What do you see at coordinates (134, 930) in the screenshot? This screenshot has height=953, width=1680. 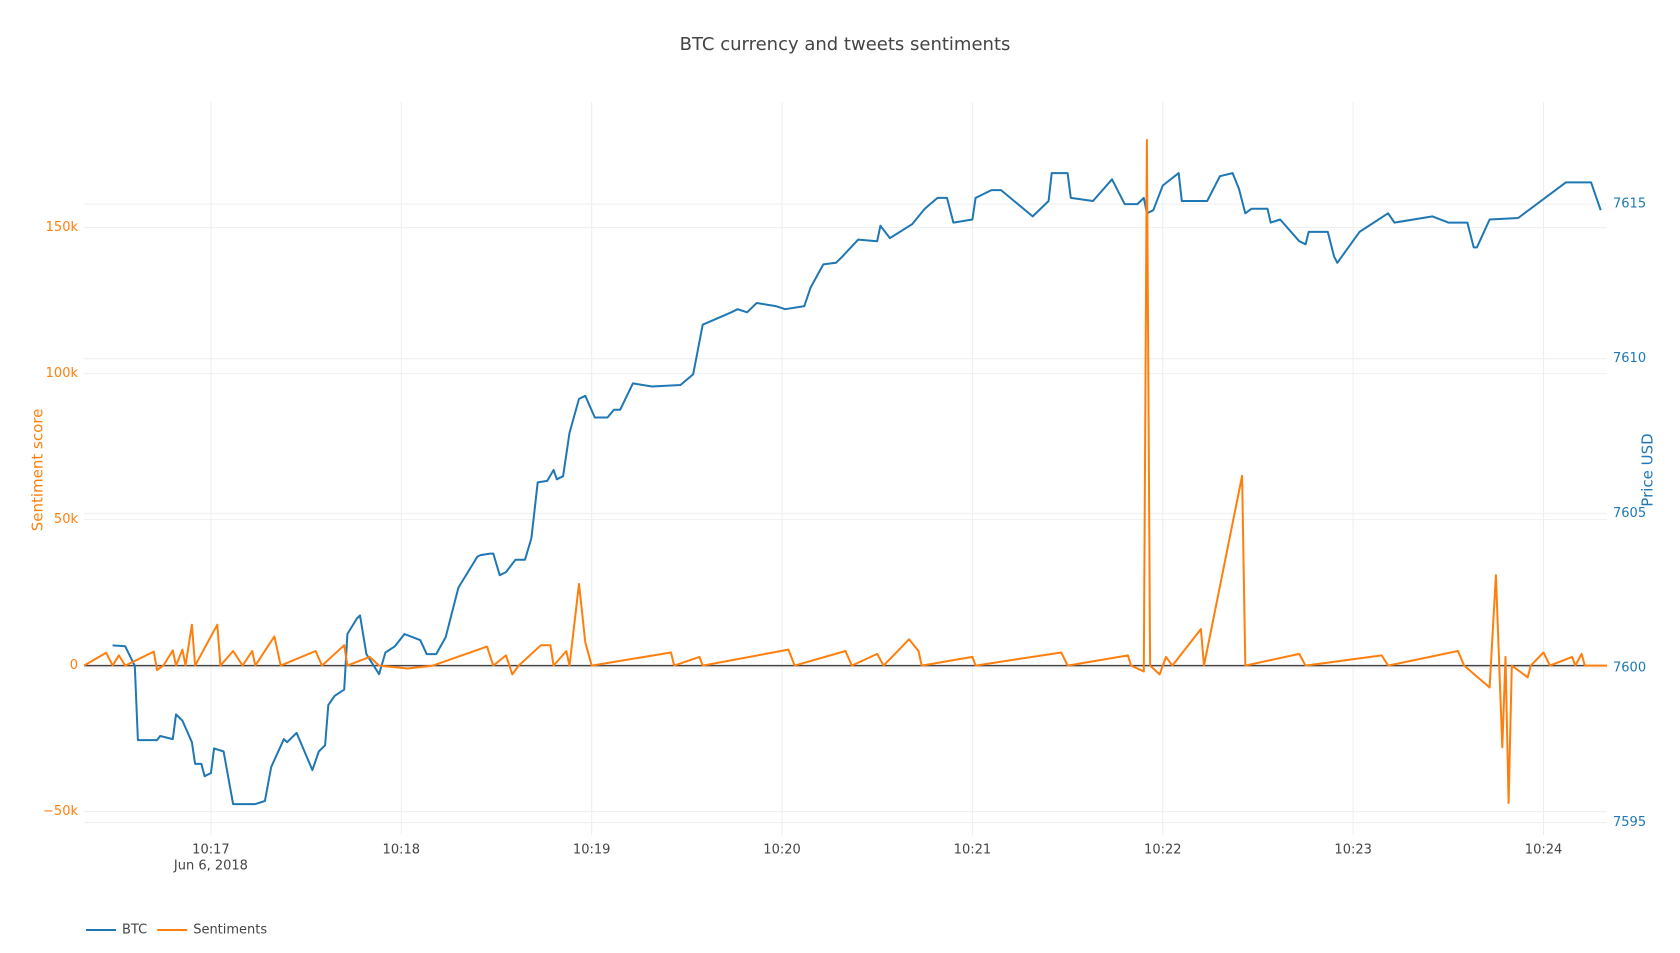 I see `legend-label: BTC` at bounding box center [134, 930].